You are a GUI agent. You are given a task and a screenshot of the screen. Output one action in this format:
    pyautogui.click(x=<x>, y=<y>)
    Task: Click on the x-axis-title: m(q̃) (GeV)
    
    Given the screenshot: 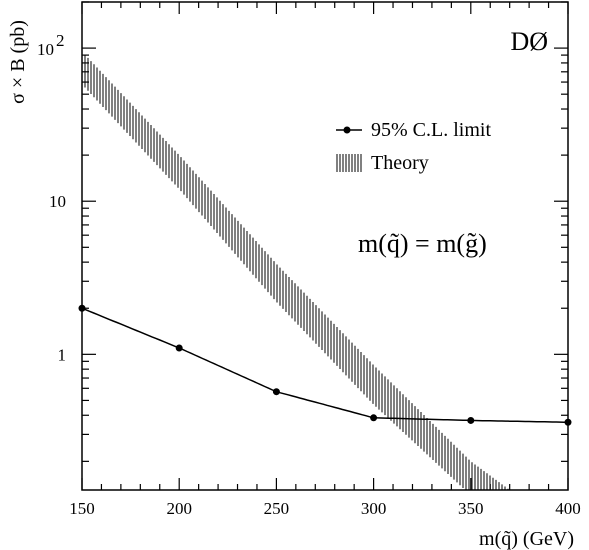 What is the action you would take?
    pyautogui.click(x=526, y=539)
    